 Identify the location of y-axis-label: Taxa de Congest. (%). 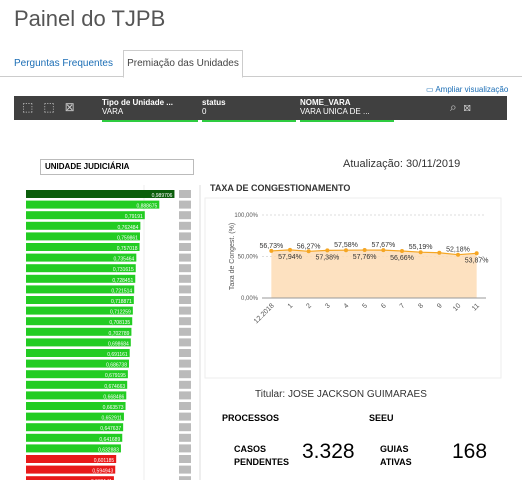
(232, 256).